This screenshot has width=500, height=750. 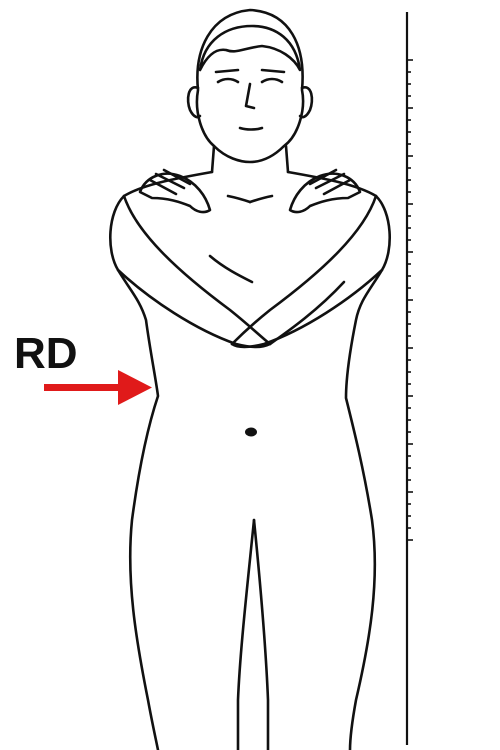 What do you see at coordinates (287, 159) in the screenshot?
I see `neck-right` at bounding box center [287, 159].